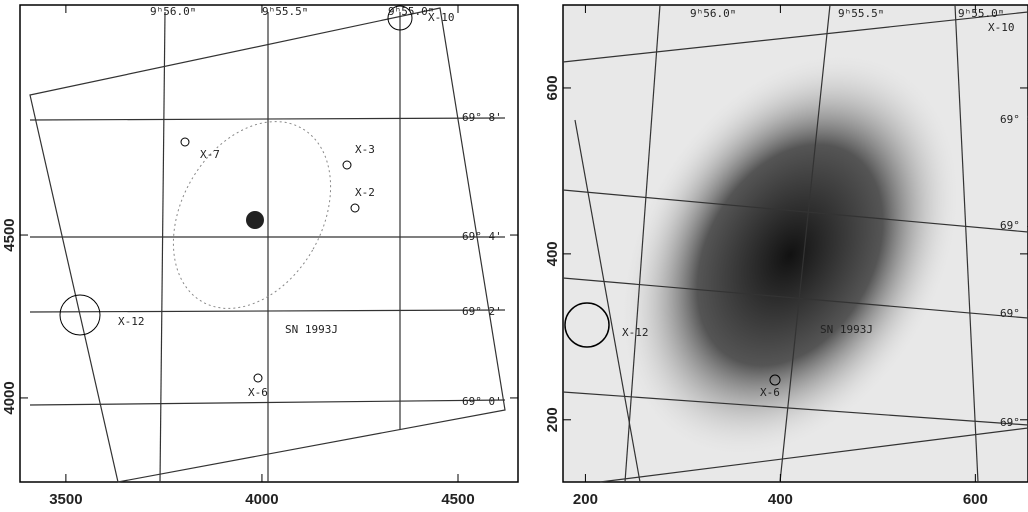 The height and width of the screenshot is (512, 1028). I want to click on y-tick-label: 400, so click(552, 253).